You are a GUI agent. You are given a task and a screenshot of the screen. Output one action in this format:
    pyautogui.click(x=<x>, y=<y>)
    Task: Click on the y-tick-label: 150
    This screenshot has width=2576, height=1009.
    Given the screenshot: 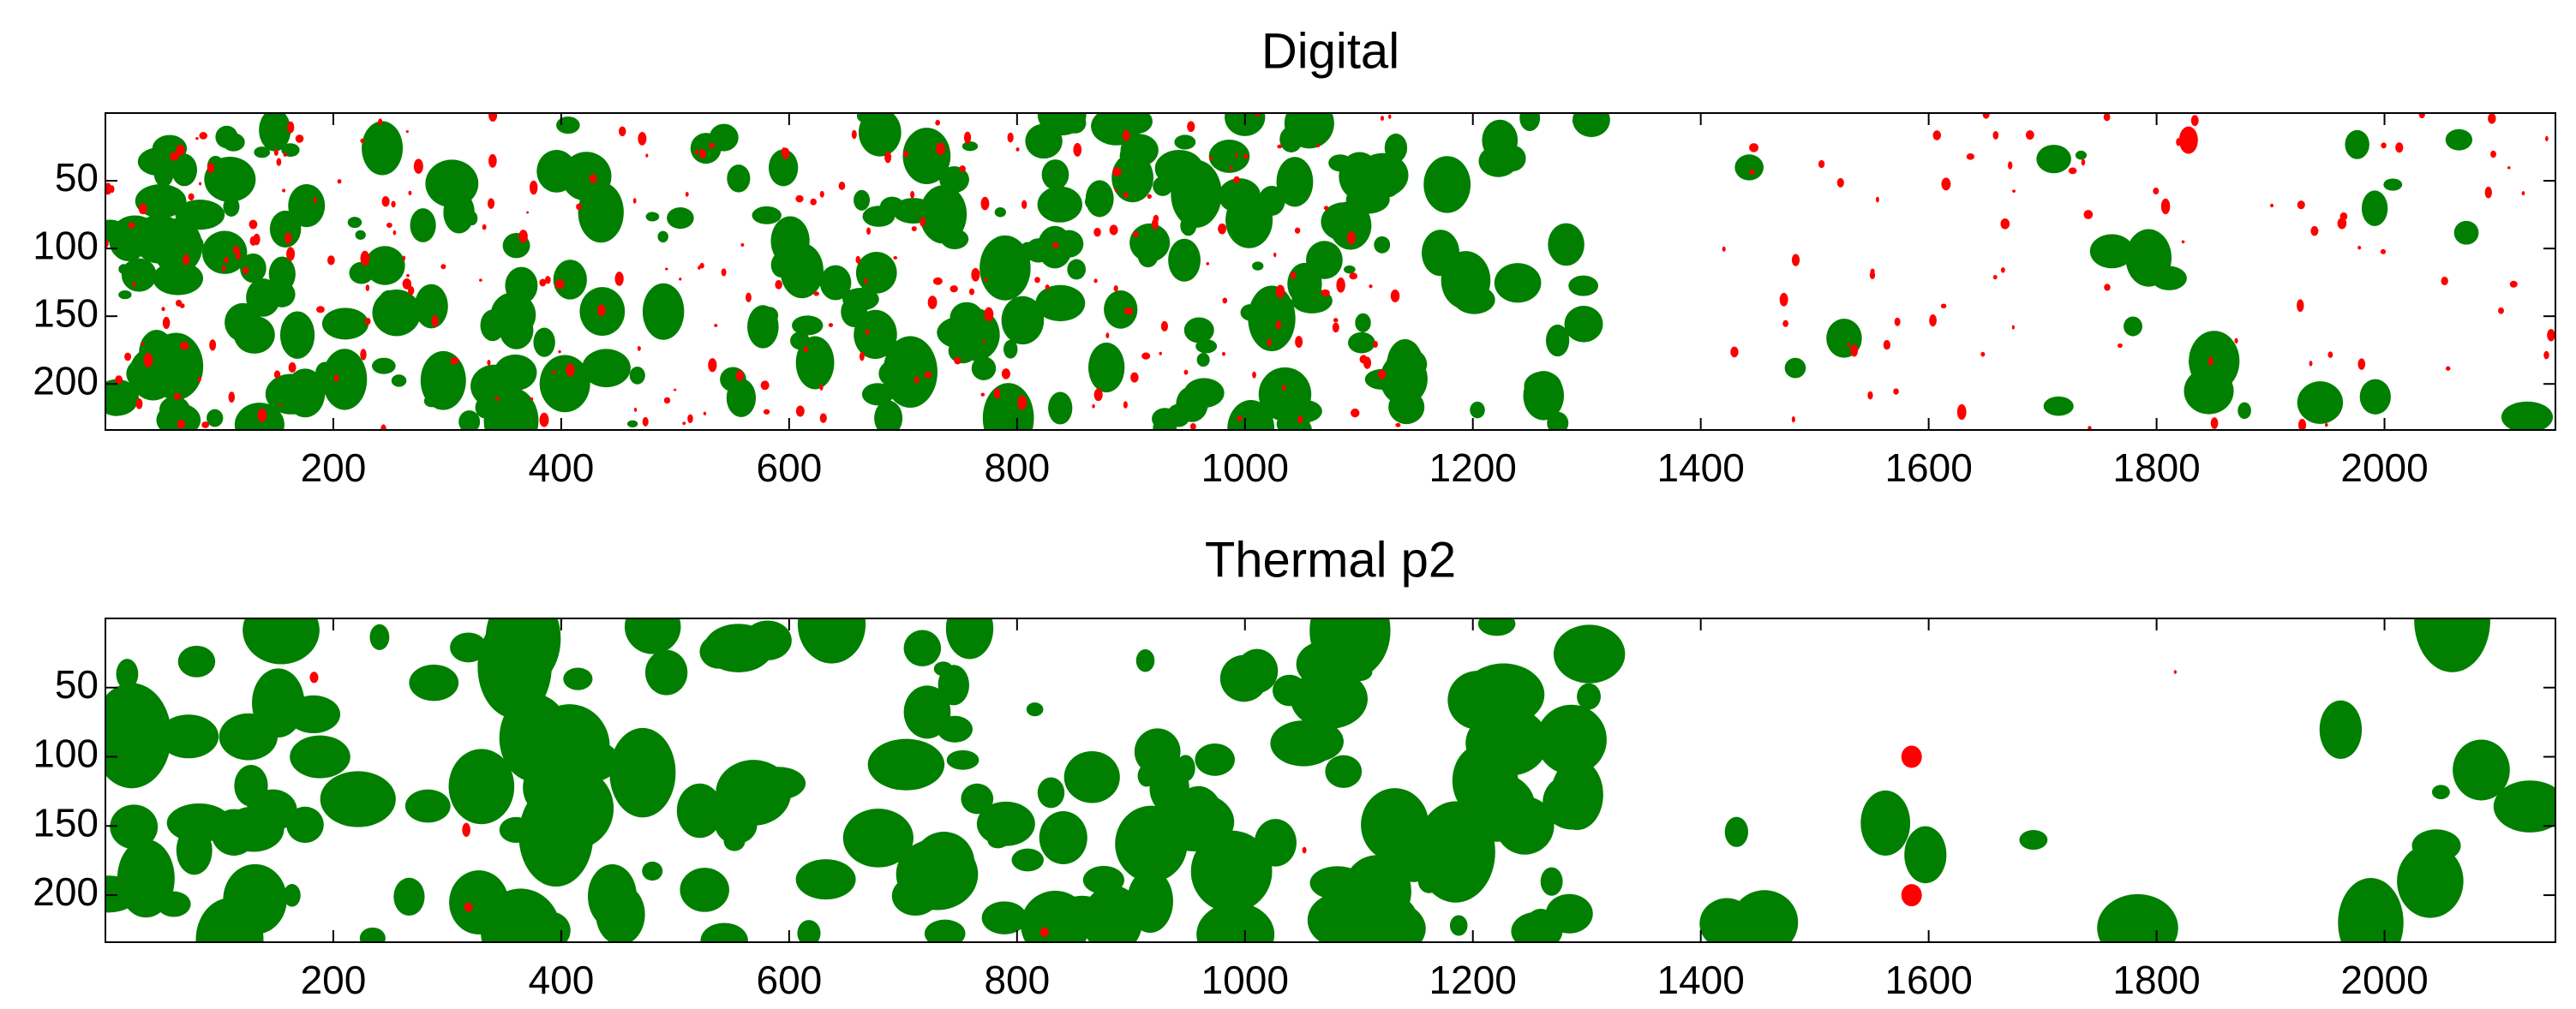 What is the action you would take?
    pyautogui.click(x=66, y=823)
    